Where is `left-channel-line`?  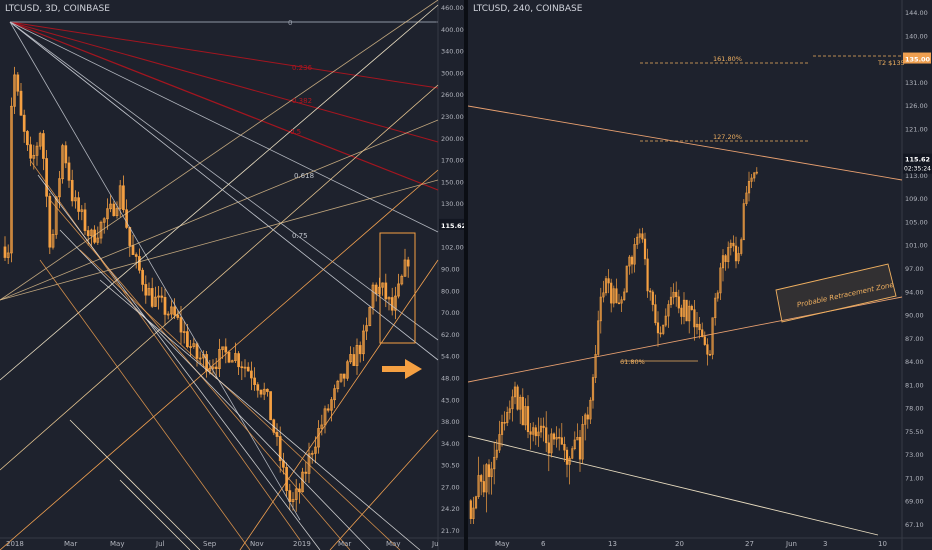
left-channel-line is located at coordinates (135, 484).